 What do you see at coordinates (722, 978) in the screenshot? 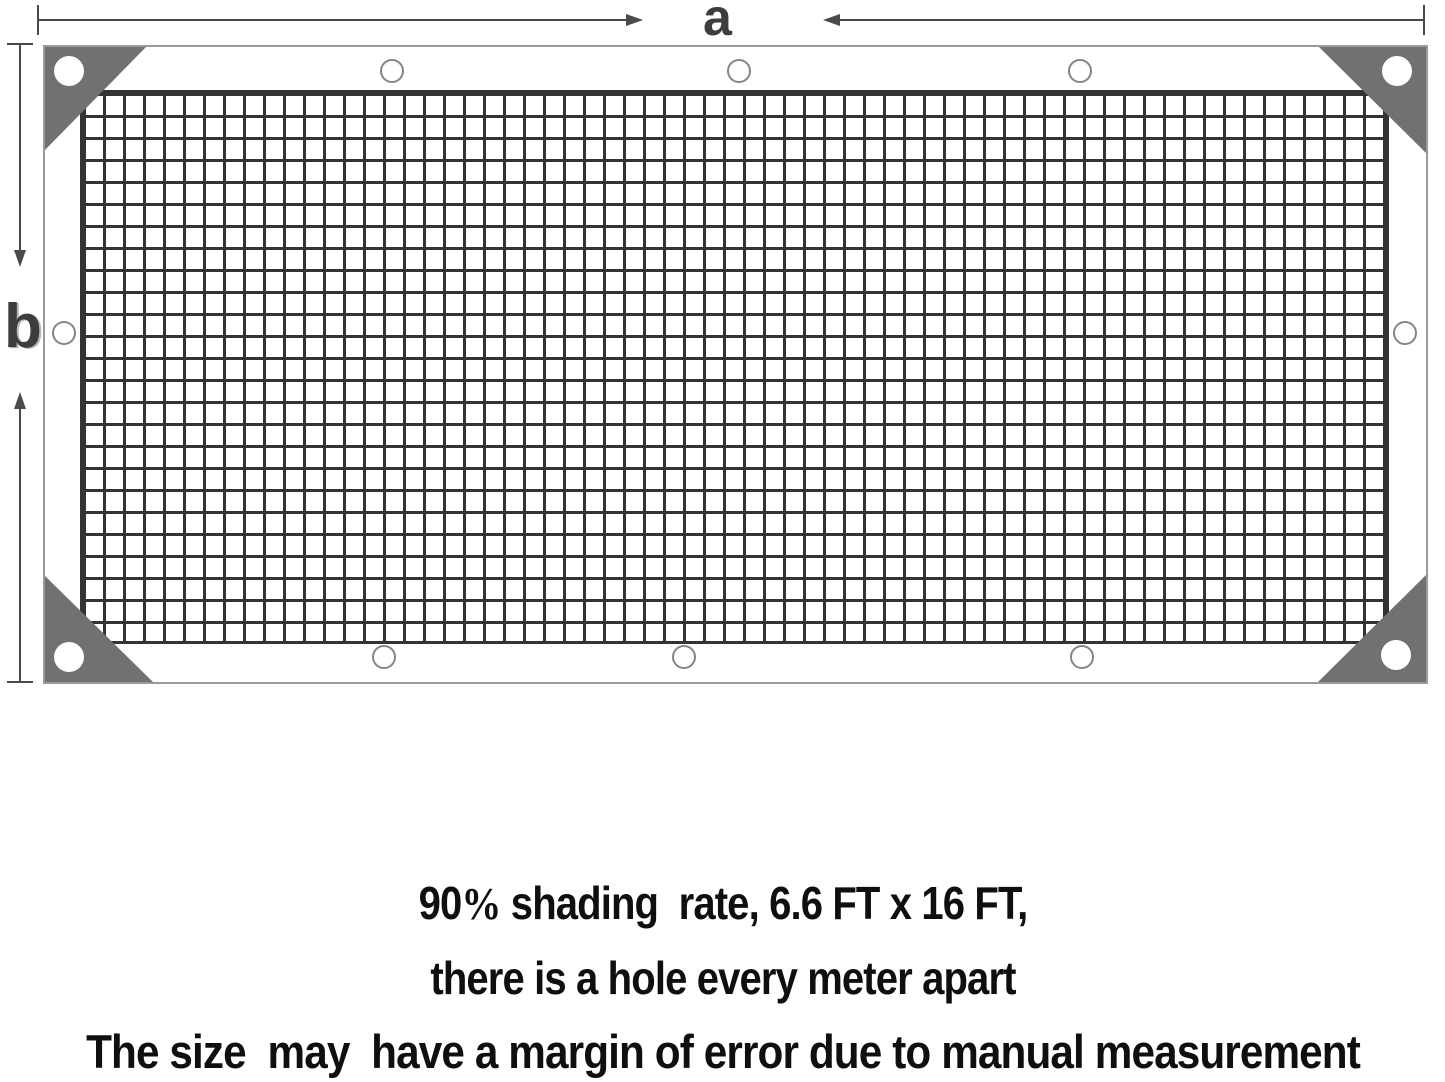
I see `caption-hole-spacing: there is a hole every meter apart` at bounding box center [722, 978].